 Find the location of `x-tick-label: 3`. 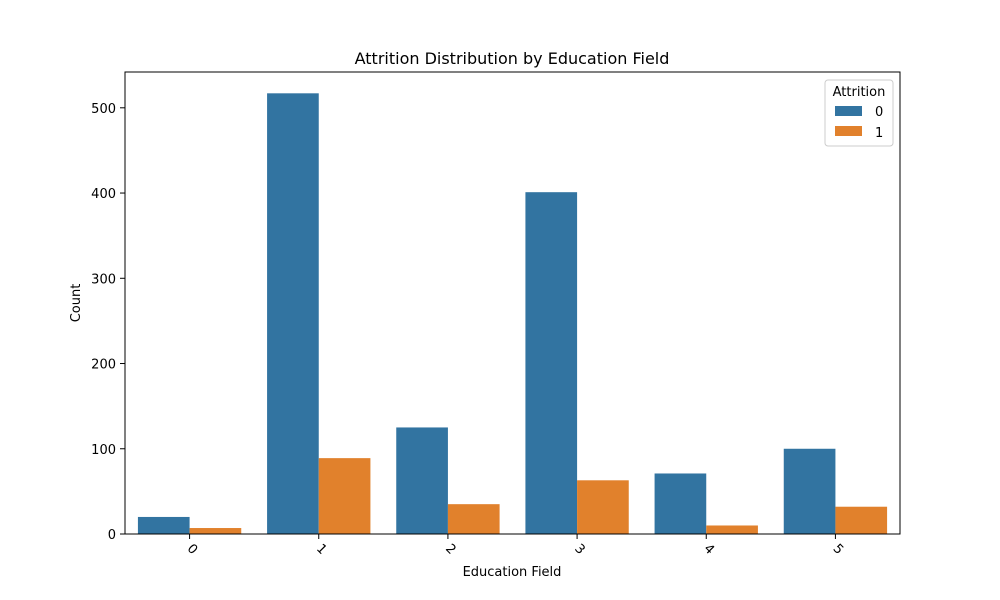

x-tick-label: 3 is located at coordinates (579, 549).